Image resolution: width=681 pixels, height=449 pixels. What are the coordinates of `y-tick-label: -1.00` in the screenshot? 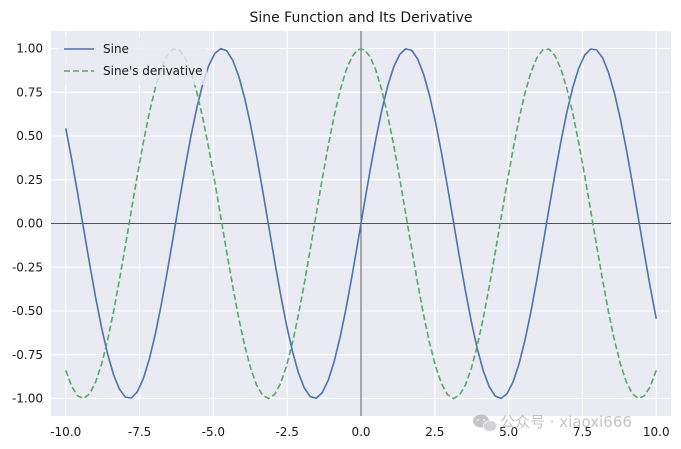 It's located at (27, 399).